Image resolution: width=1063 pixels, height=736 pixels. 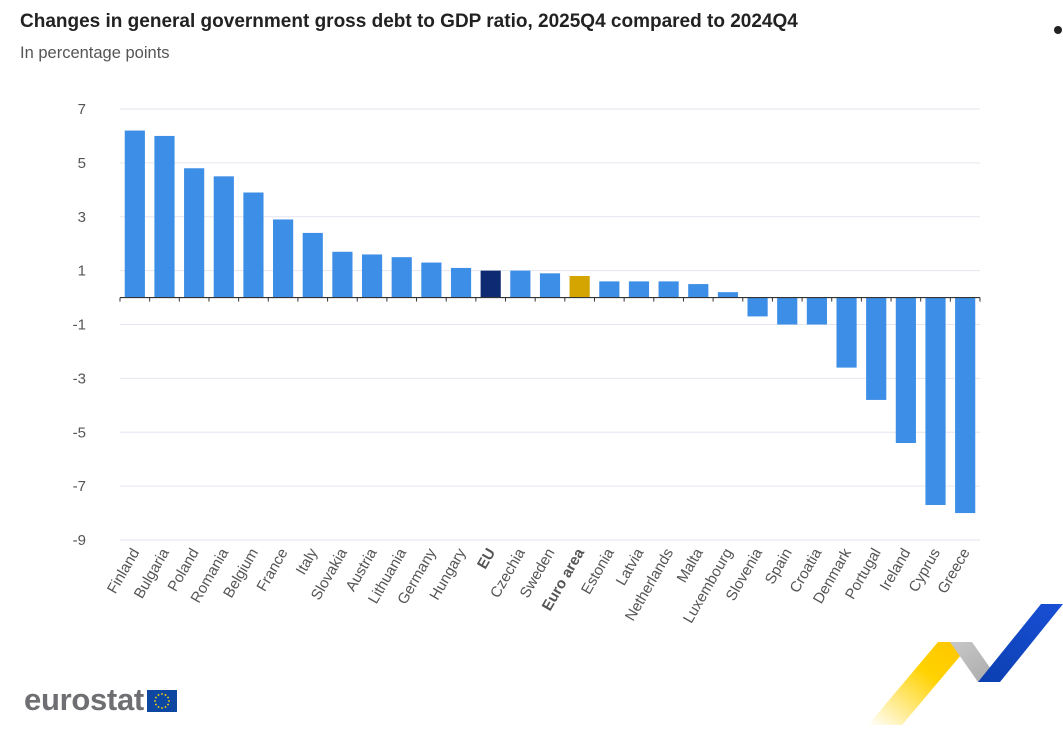 I want to click on bar-eu, so click(x=490, y=284).